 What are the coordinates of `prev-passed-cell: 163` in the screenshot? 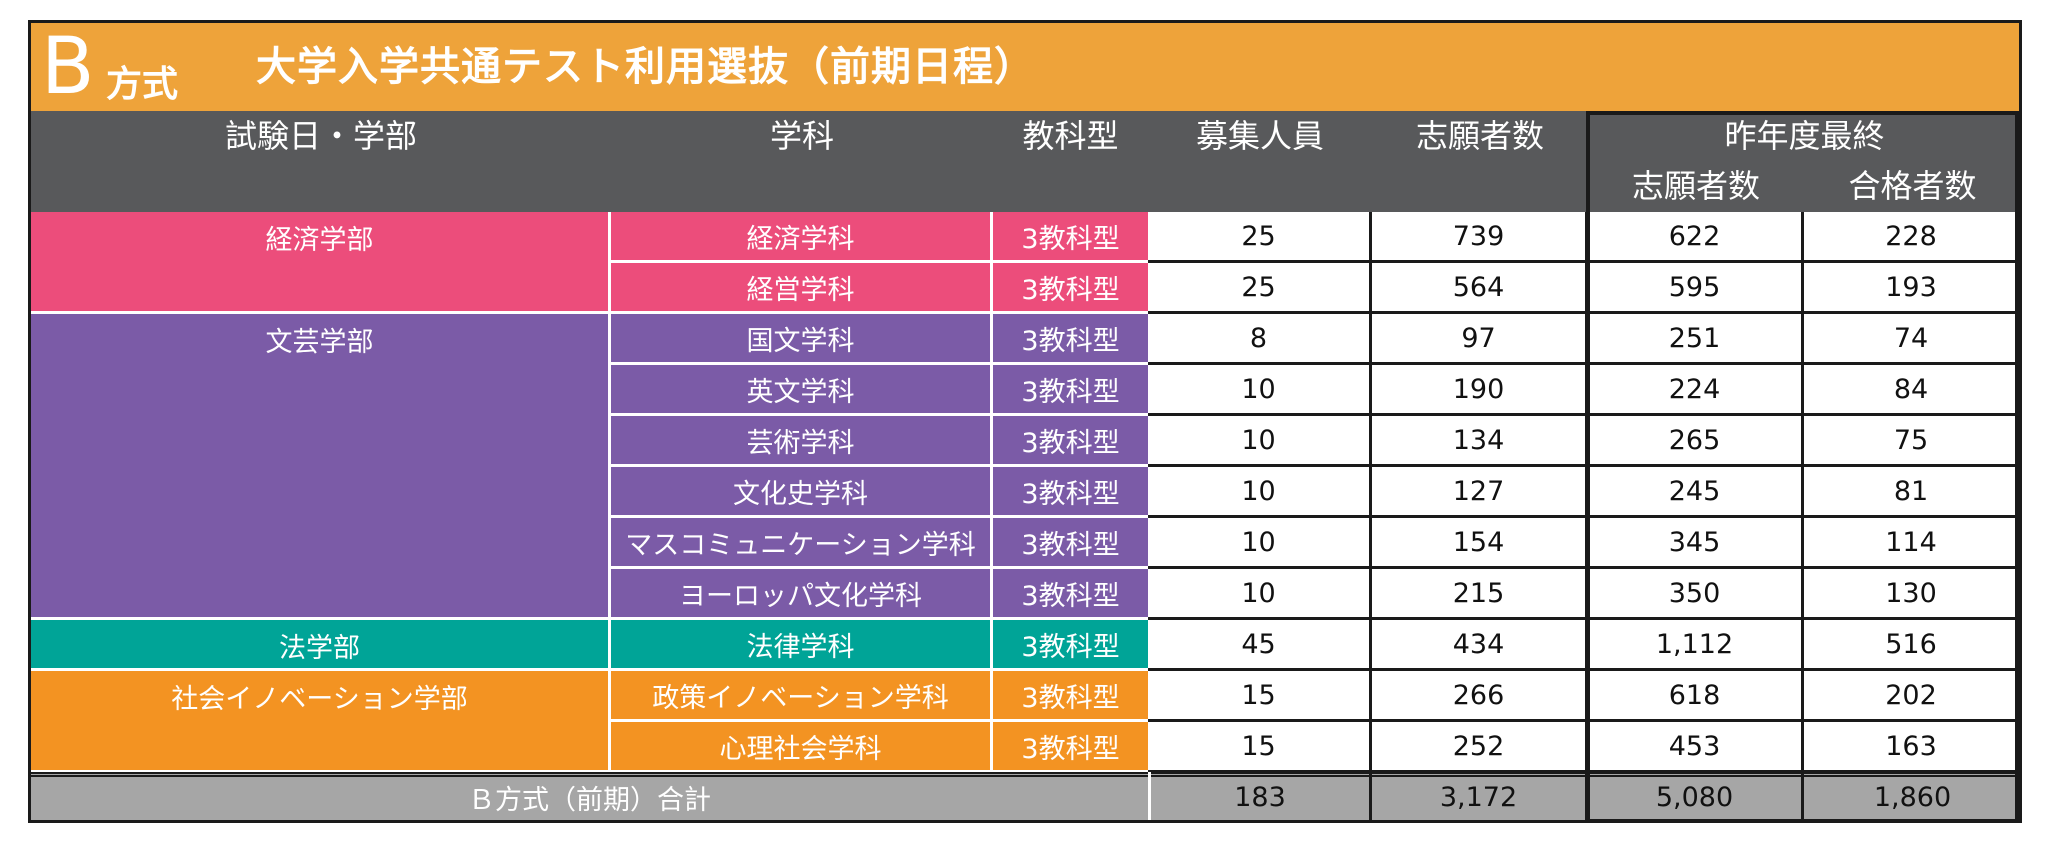 It's located at (1911, 747).